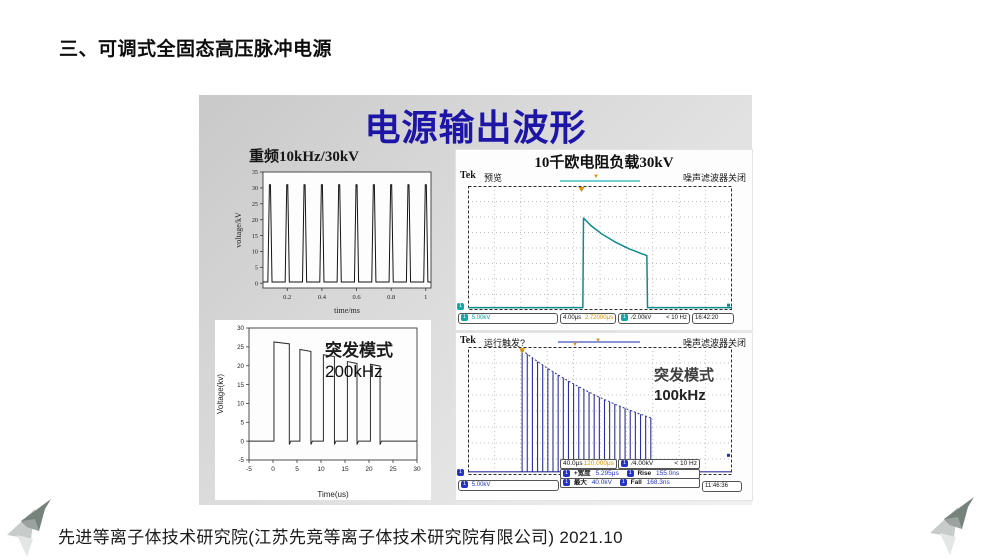 This screenshot has height=560, width=995. I want to click on burst-annotation: 突发模式 200kHz, so click(359, 361).